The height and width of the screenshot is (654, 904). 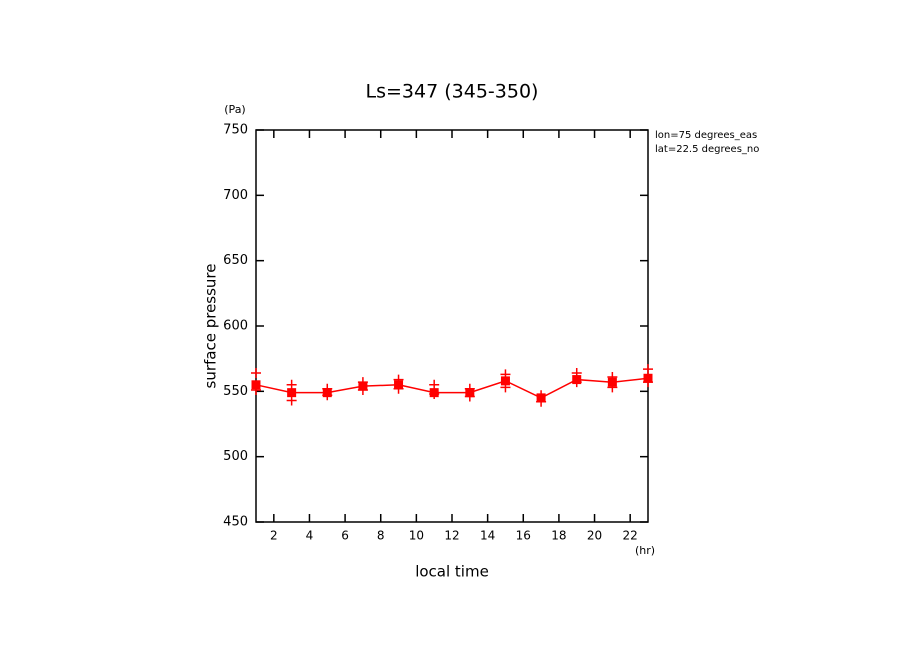 I want to click on x-tick-label: 4, so click(x=310, y=536).